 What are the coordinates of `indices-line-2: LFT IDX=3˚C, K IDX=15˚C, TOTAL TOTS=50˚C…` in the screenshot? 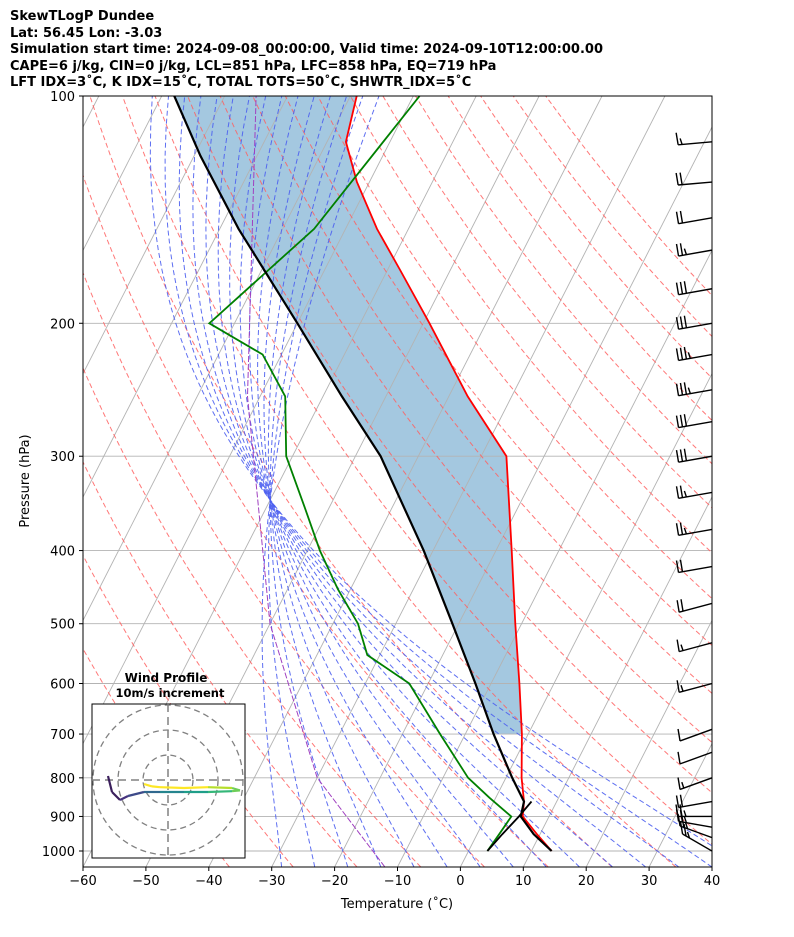 It's located at (241, 82).